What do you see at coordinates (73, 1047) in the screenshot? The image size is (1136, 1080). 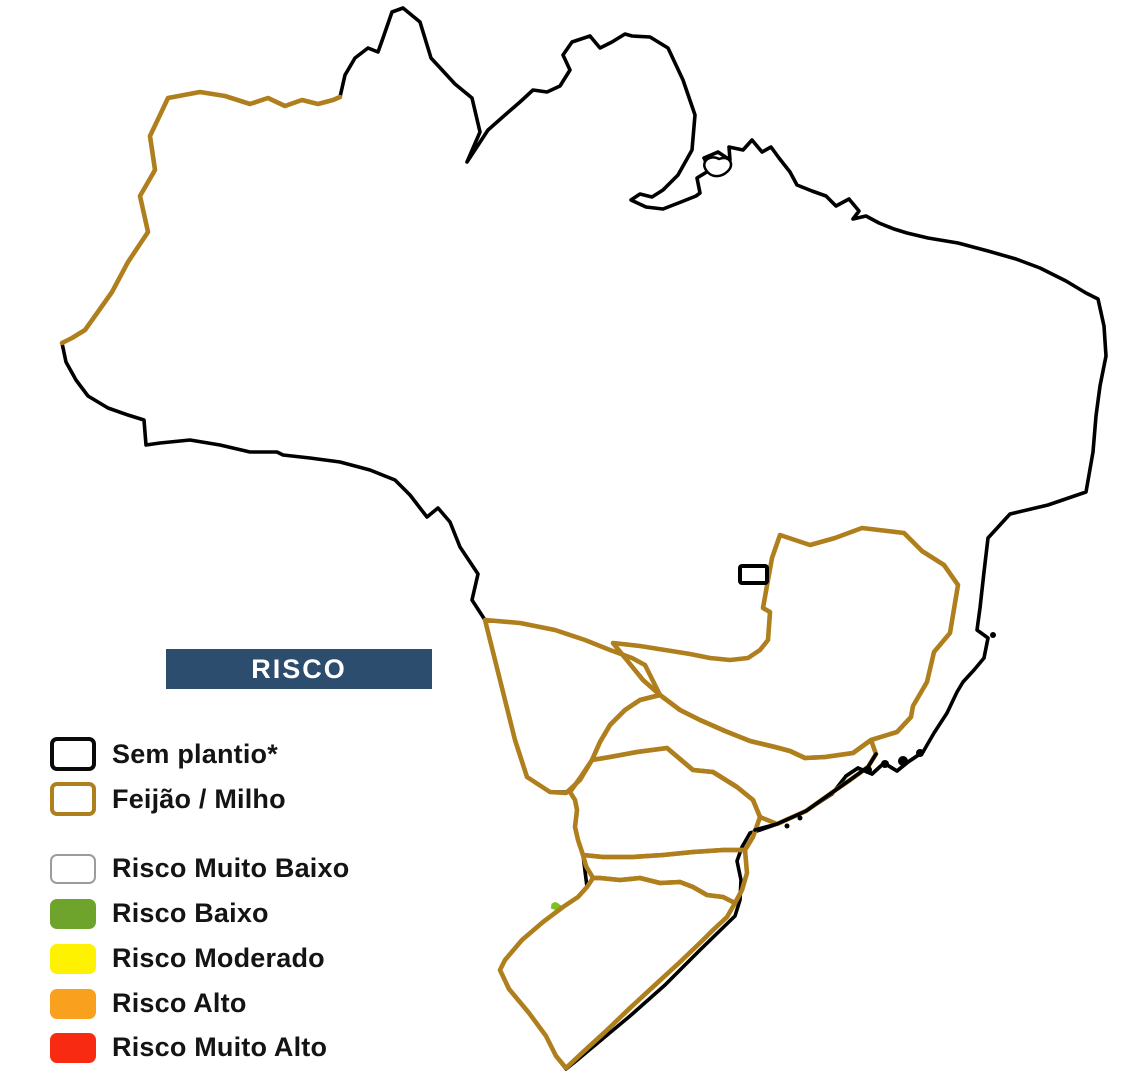 I see `risco-muito-alto-swatch` at bounding box center [73, 1047].